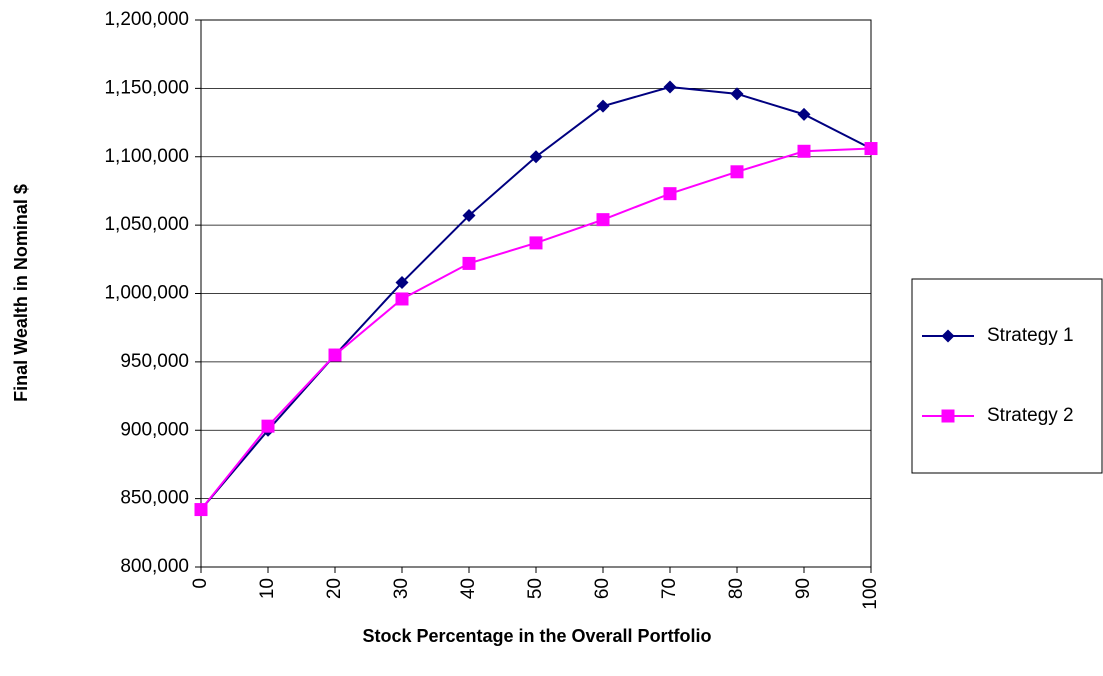 This screenshot has height=676, width=1103. What do you see at coordinates (1007, 376) in the screenshot?
I see `legend-box` at bounding box center [1007, 376].